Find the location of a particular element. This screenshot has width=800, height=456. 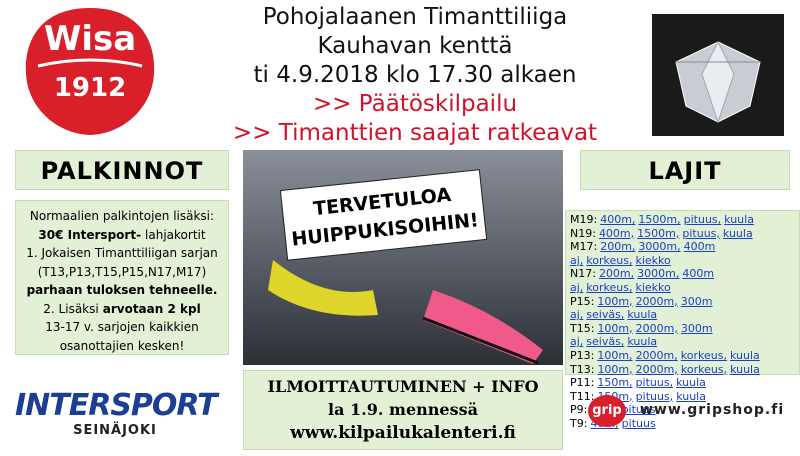

event-link: 150m, is located at coordinates (615, 383).